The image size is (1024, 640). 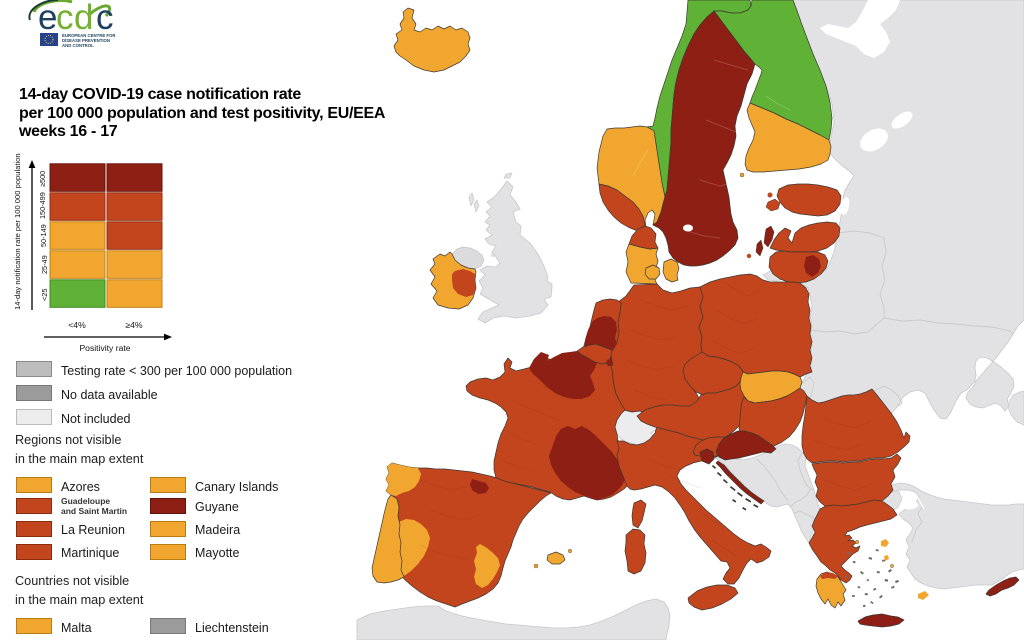 I want to click on svg-text: e, so click(x=47, y=18).